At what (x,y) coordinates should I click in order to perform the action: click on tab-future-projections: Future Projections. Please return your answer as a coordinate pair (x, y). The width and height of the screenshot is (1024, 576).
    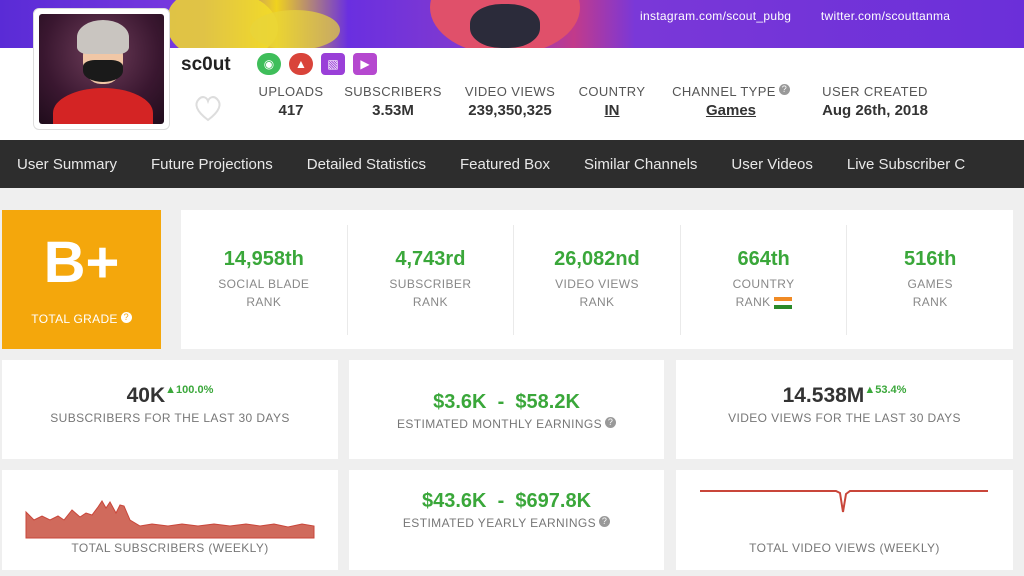
    Looking at the image, I should click on (212, 164).